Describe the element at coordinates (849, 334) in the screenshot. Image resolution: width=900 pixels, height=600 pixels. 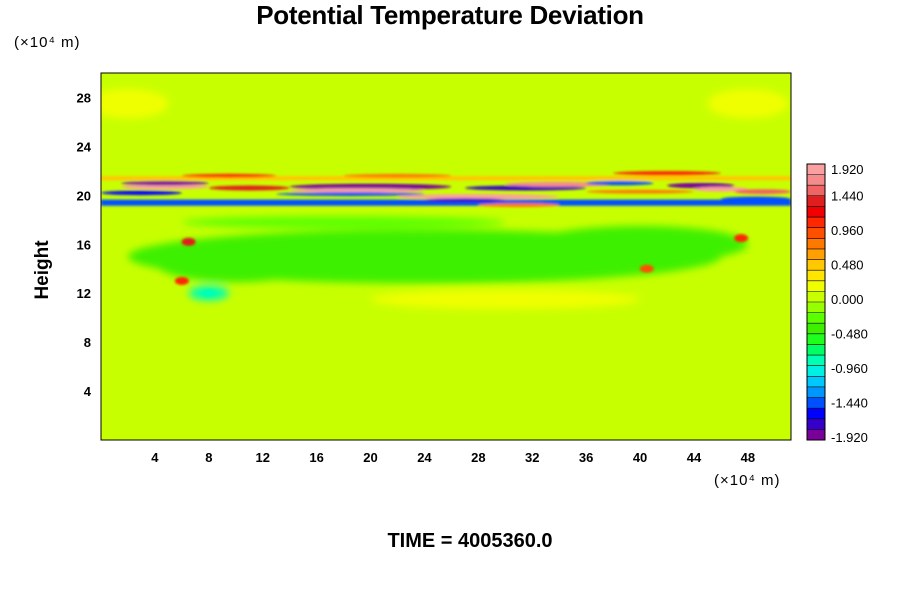
I see `colorbar-label: -0.480` at that location.